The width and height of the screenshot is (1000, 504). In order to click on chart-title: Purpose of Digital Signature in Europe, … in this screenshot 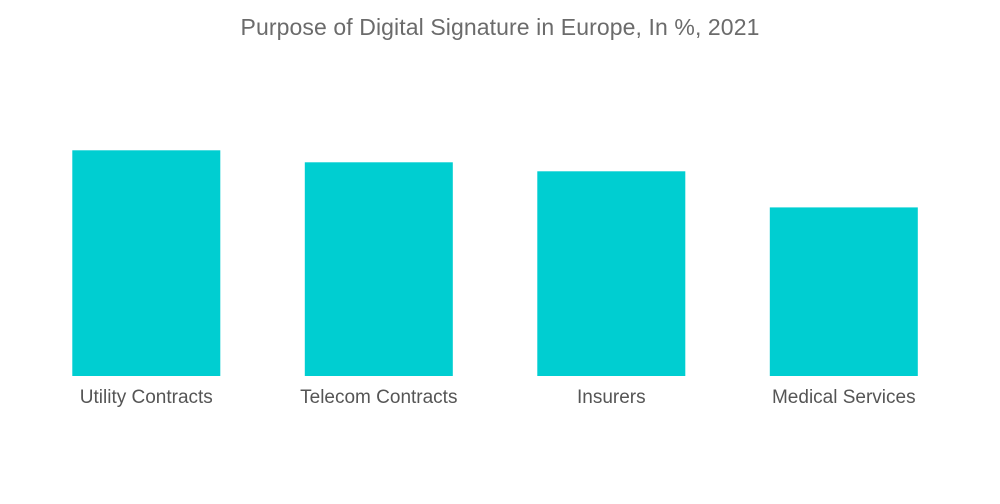, I will do `click(500, 27)`.